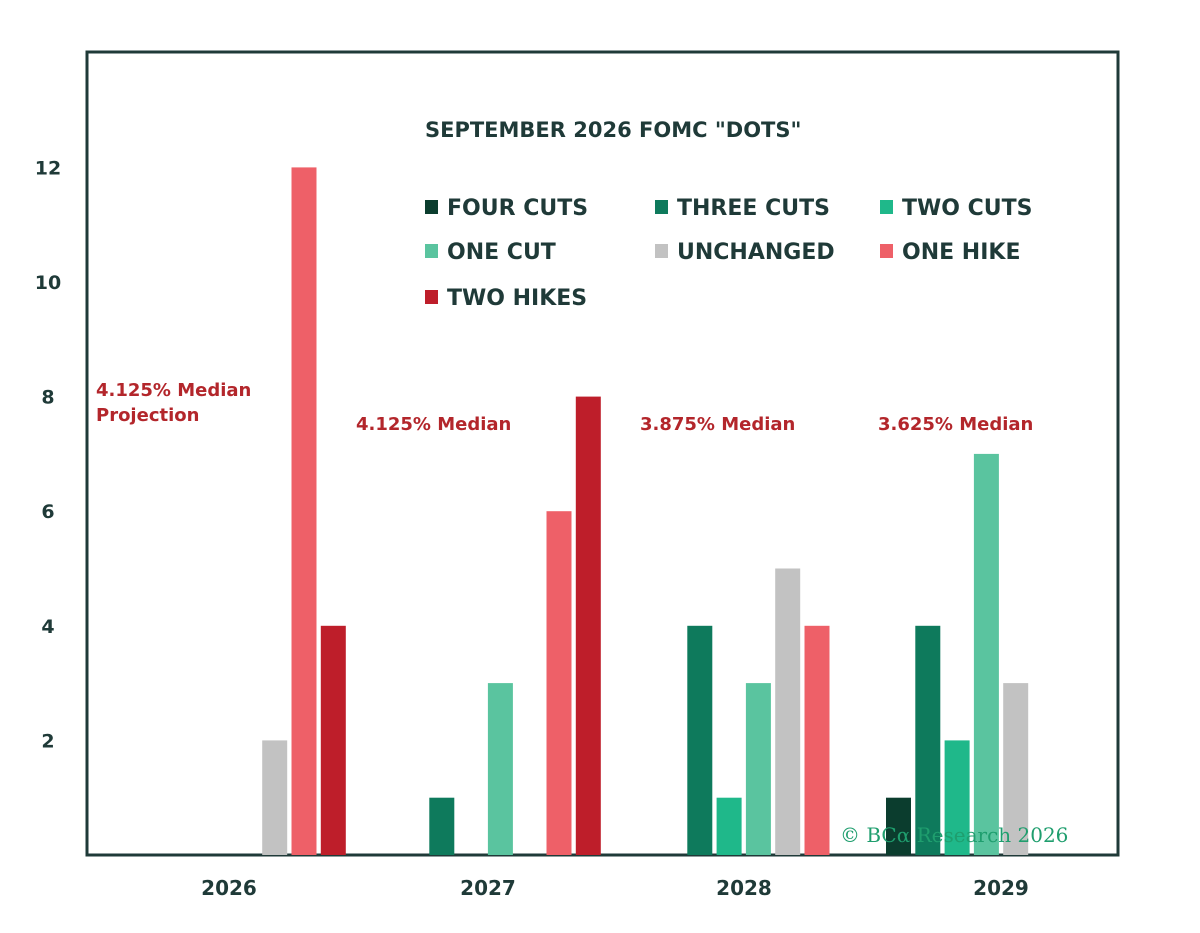  Describe the element at coordinates (501, 252) in the screenshot. I see `legend-label: ONE CUT` at that location.